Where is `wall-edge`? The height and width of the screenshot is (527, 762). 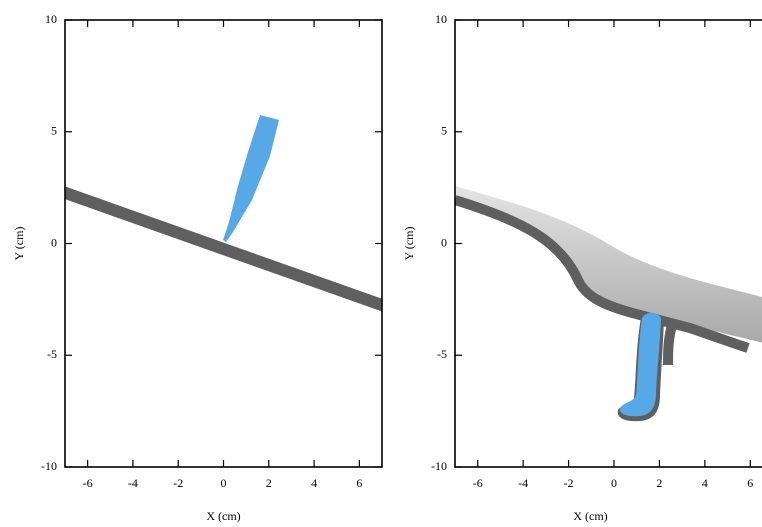 wall-edge is located at coordinates (670, 344).